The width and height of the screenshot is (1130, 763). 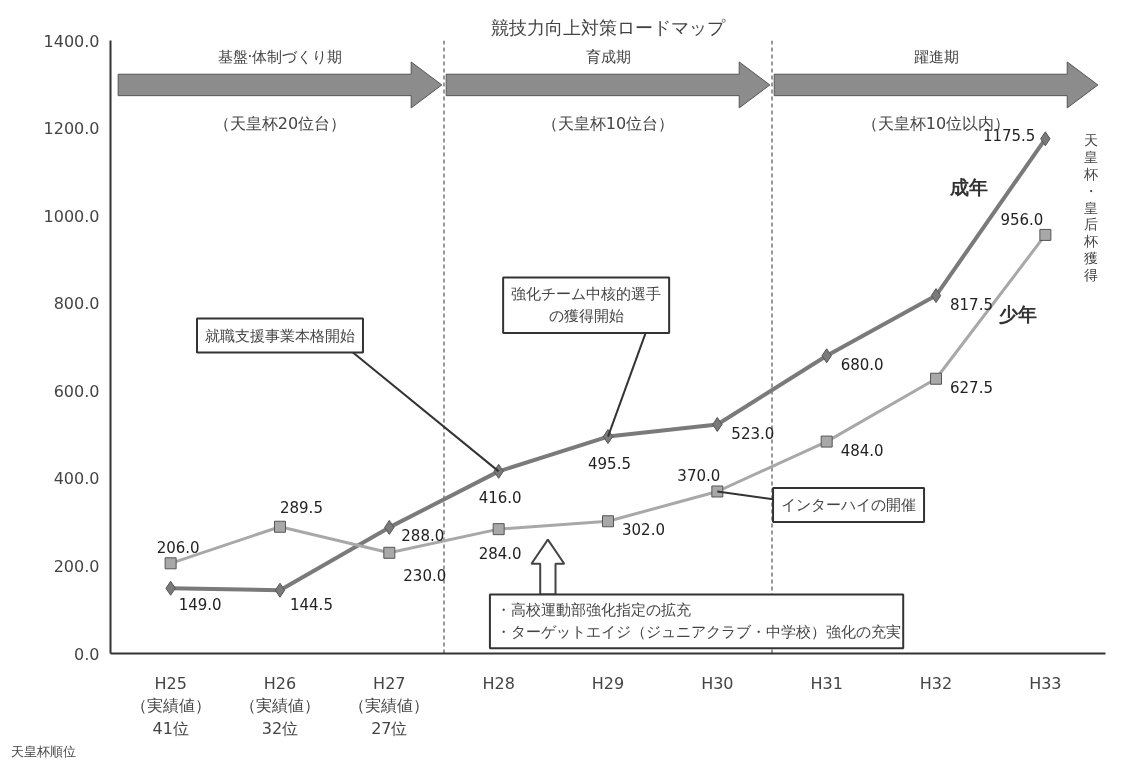 I want to click on data-label: 370.0, so click(x=699, y=476).